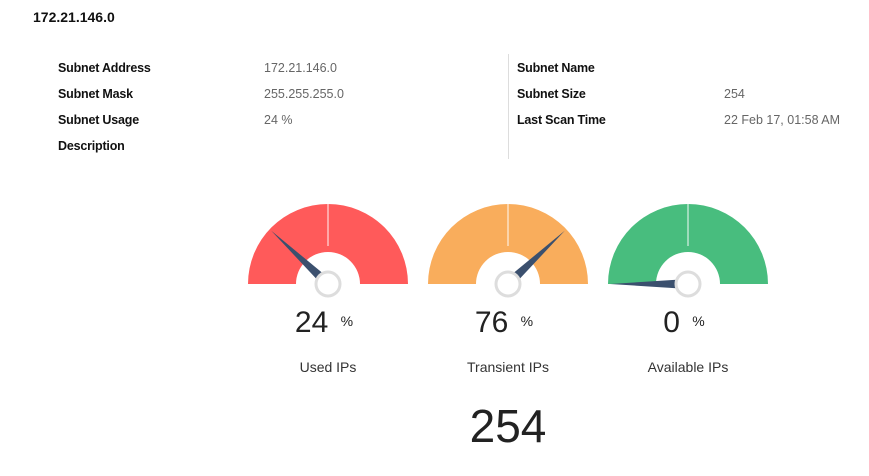 This screenshot has width=869, height=476. Describe the element at coordinates (74, 17) in the screenshot. I see `page-title: 172.21.146.0` at that location.